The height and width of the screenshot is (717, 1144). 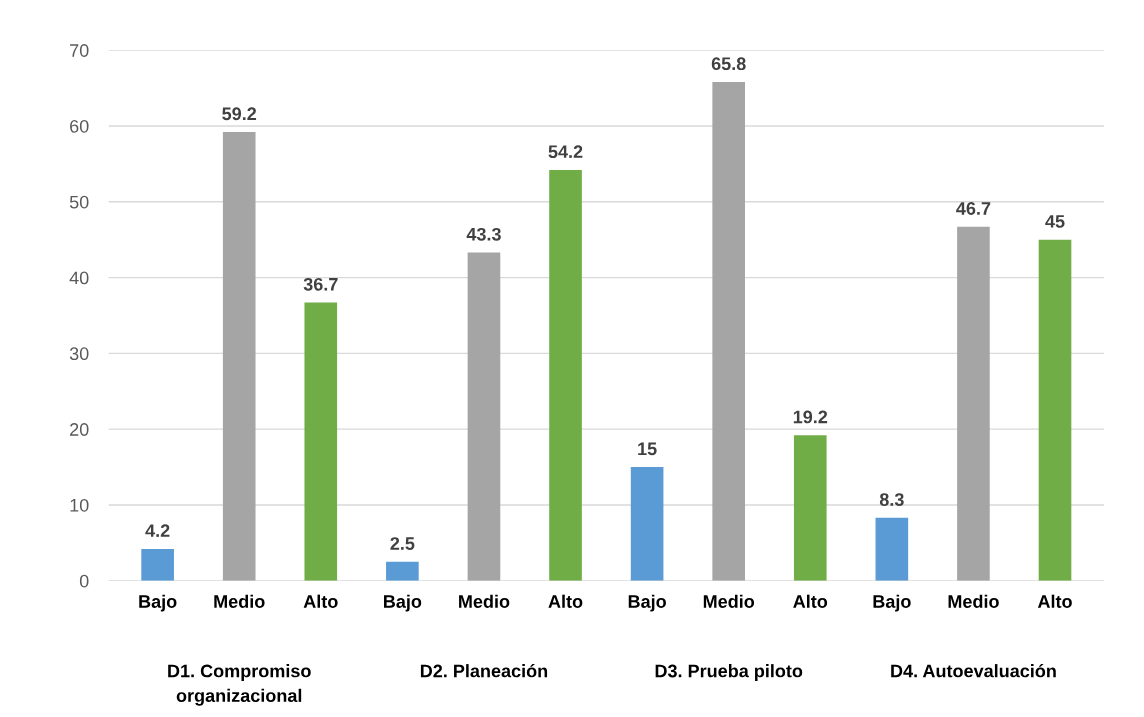 What do you see at coordinates (483, 234) in the screenshot?
I see `data-label: 43.3` at bounding box center [483, 234].